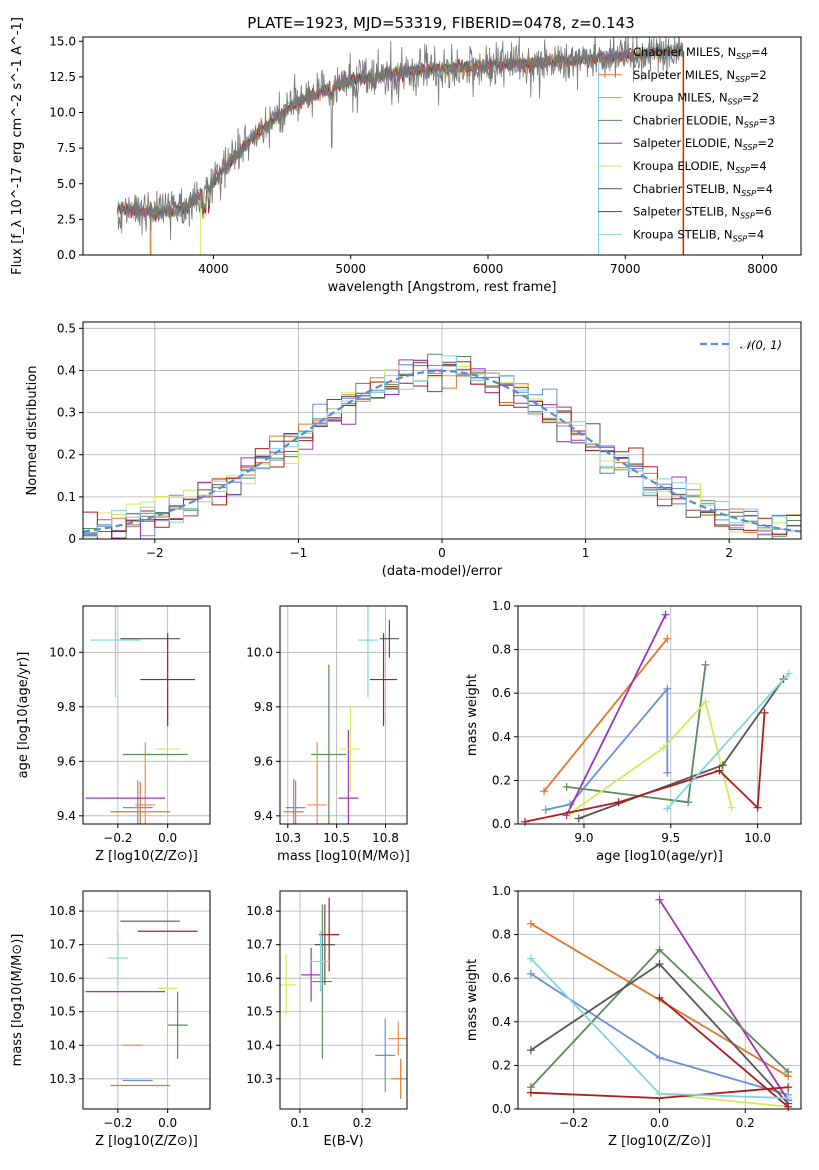 The width and height of the screenshot is (819, 1170). Describe the element at coordinates (501, 935) in the screenshot. I see `y-tick-label: 0.8` at that location.